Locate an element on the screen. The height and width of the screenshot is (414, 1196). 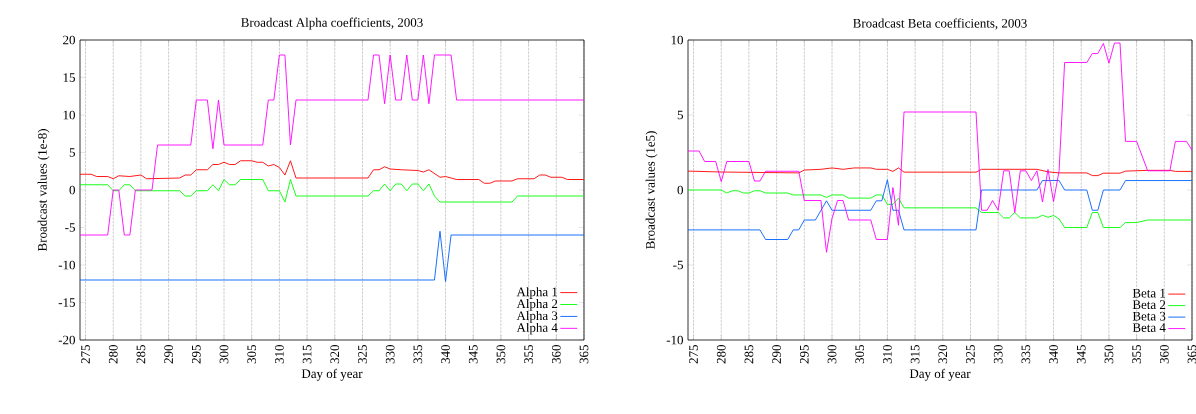
y-tick-label: 15 is located at coordinates (69, 77).